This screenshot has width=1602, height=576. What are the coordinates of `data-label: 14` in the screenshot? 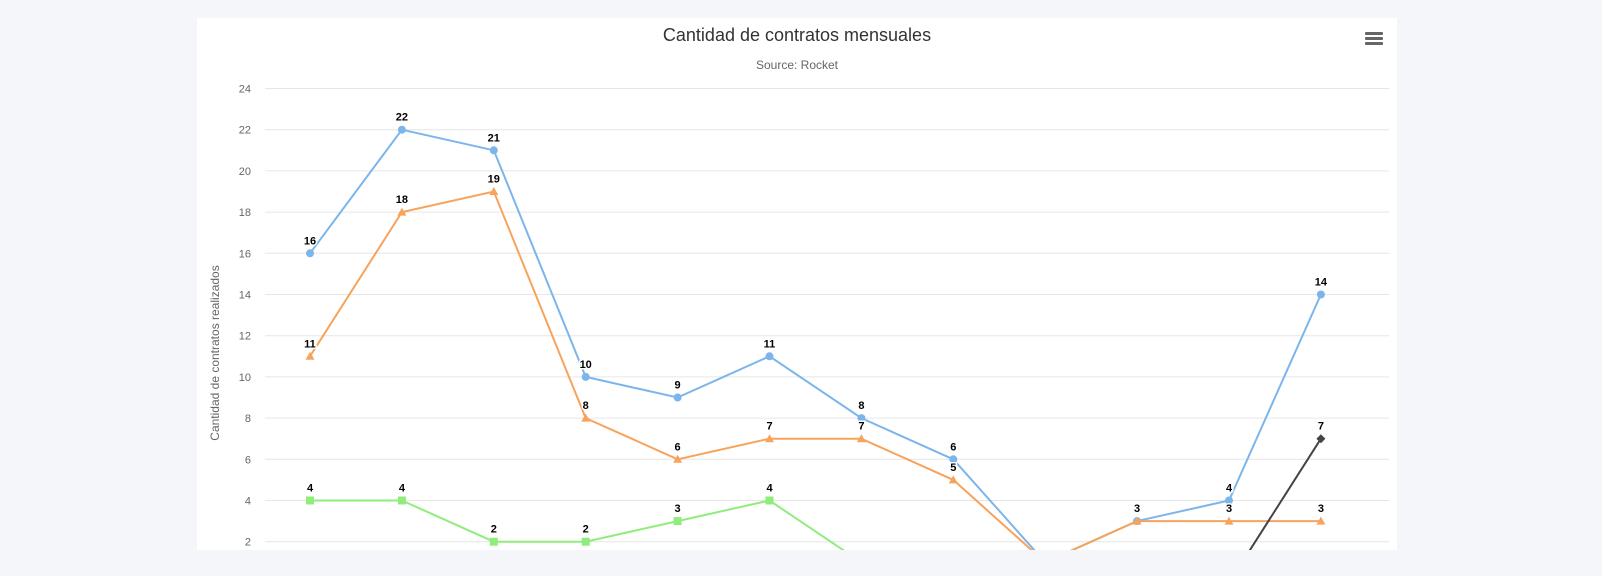 It's located at (1321, 283).